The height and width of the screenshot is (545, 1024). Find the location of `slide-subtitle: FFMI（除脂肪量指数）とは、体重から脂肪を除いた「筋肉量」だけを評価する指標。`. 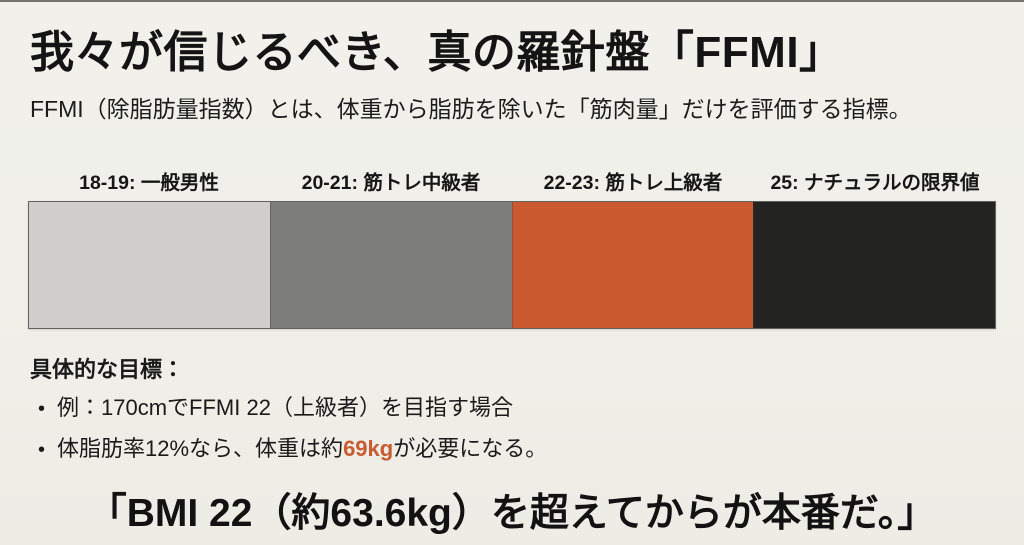

slide-subtitle: FFMI（除脂肪量指数）とは、体重から脂肪を除いた「筋肉量」だけを評価する指標。 is located at coordinates (471, 109).